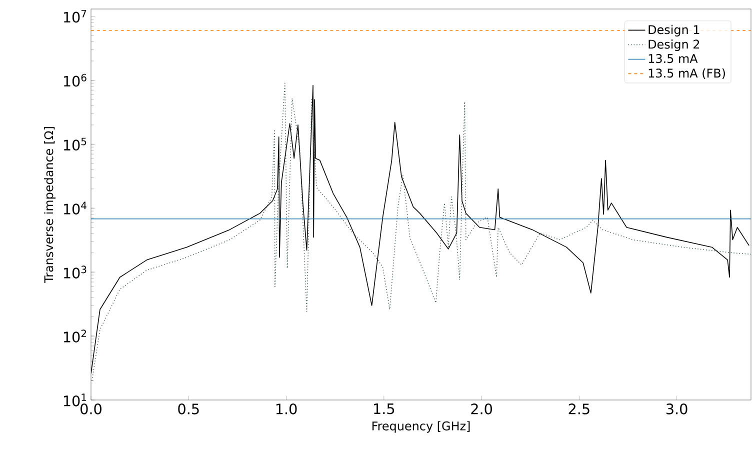 Image resolution: width=752 pixels, height=452 pixels. Describe the element at coordinates (75, 80) in the screenshot. I see `y-tick-label: 10$^{6}$` at that location.